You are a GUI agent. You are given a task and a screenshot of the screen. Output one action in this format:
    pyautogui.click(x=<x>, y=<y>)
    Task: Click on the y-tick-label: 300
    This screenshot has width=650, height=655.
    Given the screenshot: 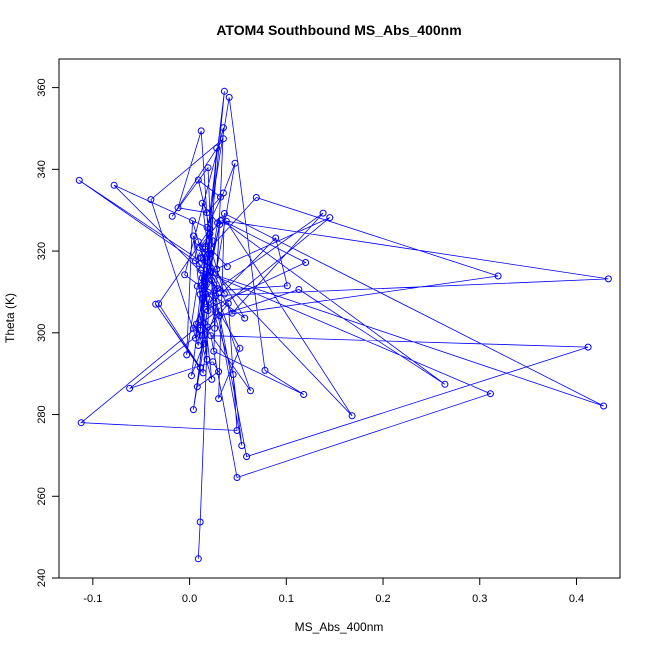 What is the action you would take?
    pyautogui.click(x=42, y=333)
    